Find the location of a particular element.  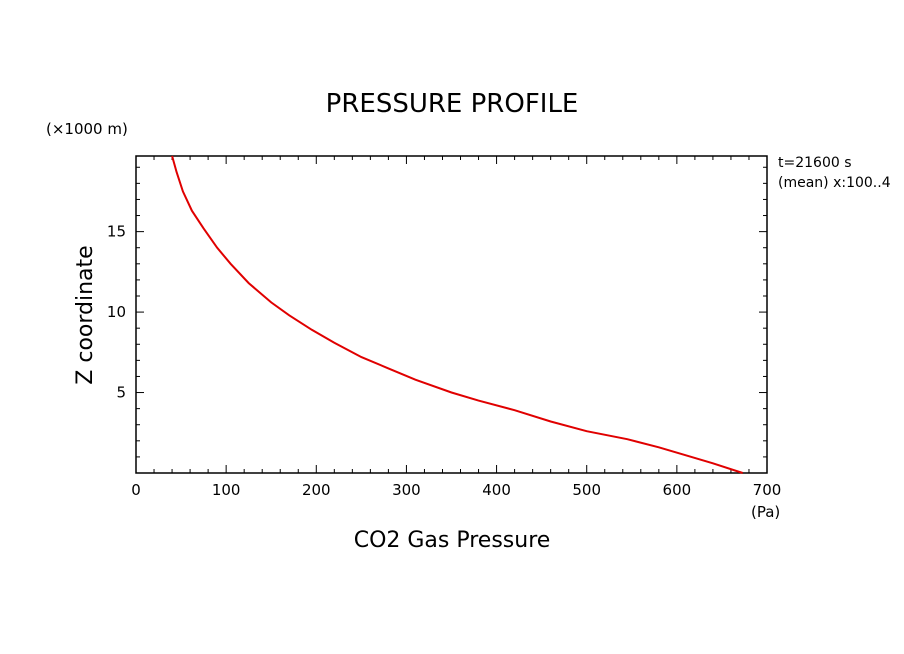

annotation-mean: (mean) x:100..4 is located at coordinates (834, 183).